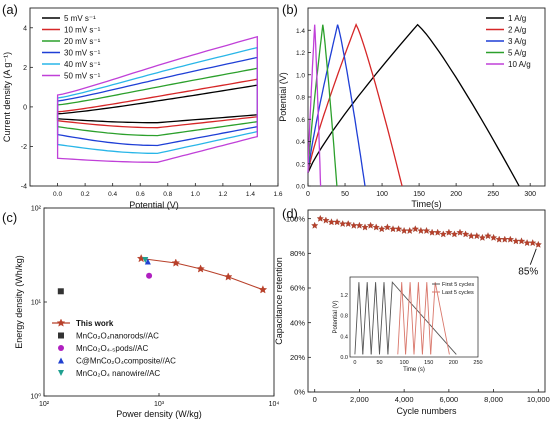  I want to click on panel-a-ytick-label: -4, so click(24, 187).